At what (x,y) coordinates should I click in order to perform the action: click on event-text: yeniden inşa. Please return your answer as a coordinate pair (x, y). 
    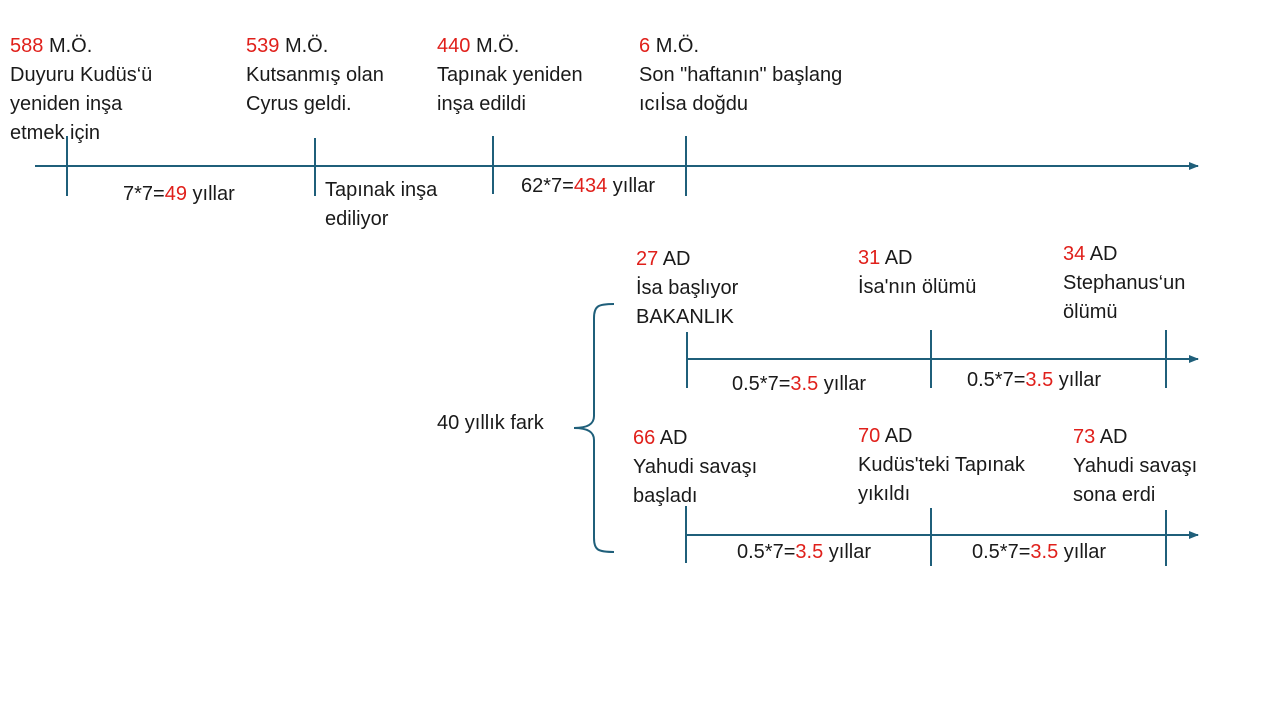
    Looking at the image, I should click on (66, 104).